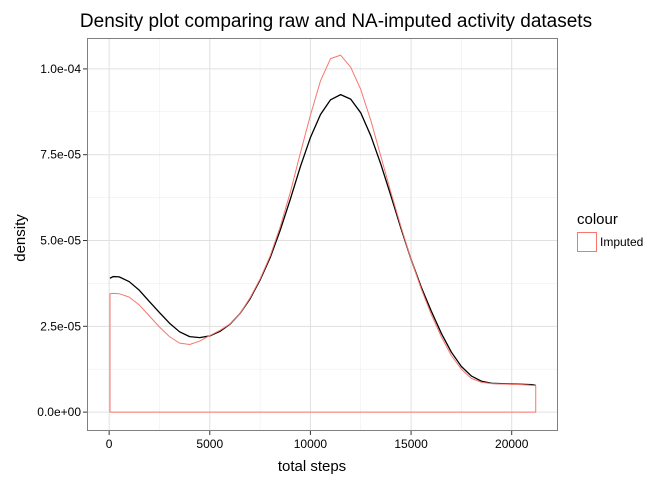 The height and width of the screenshot is (480, 672). What do you see at coordinates (20, 238) in the screenshot?
I see `y-axis-title: density` at bounding box center [20, 238].